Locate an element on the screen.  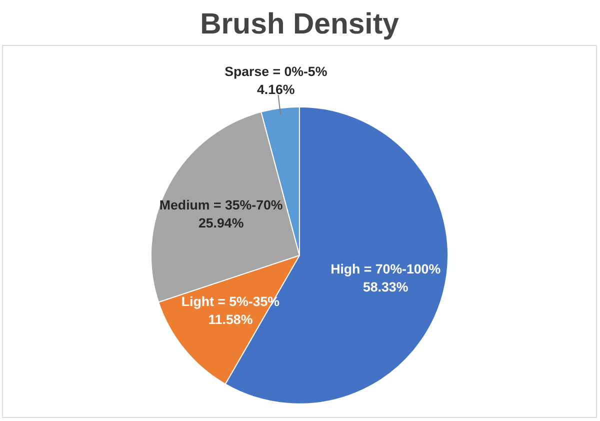
data-label: 4.16% is located at coordinates (275, 89).